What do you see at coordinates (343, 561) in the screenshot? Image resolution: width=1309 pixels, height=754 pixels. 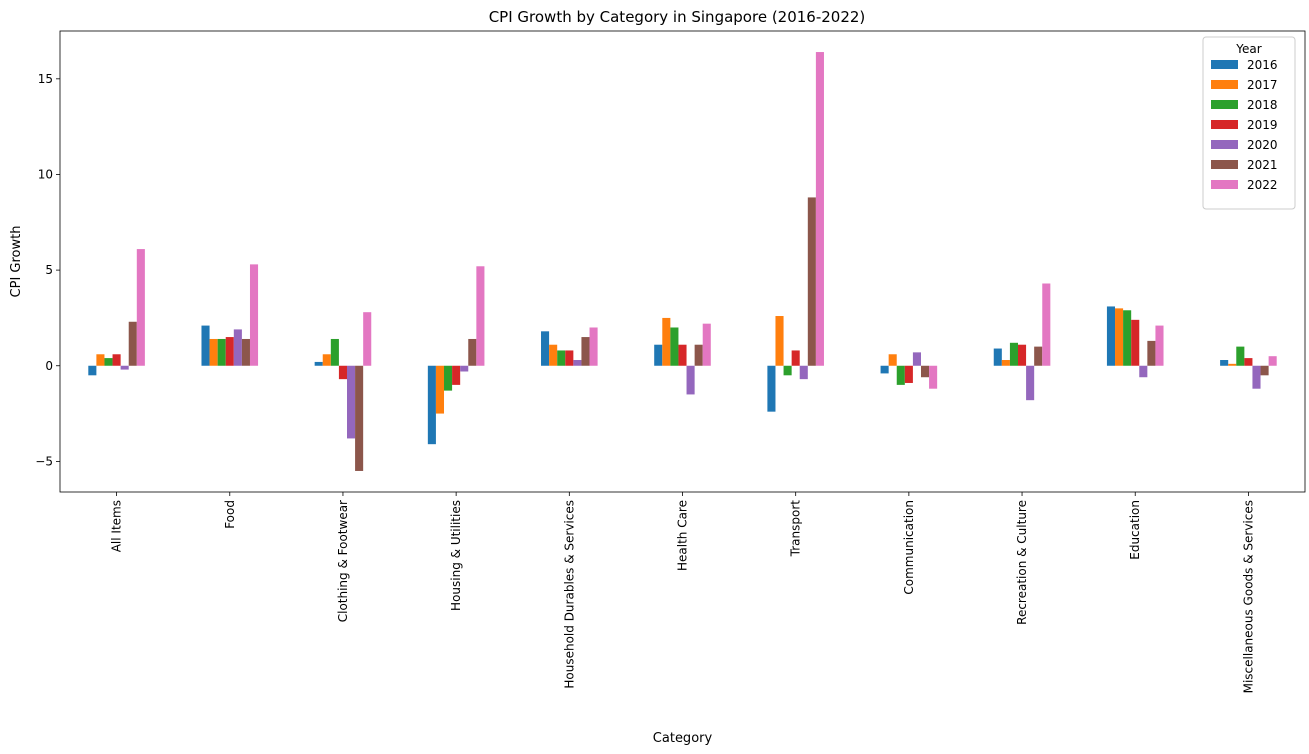 I see `x-tick-label: Clothing & Footwear` at bounding box center [343, 561].